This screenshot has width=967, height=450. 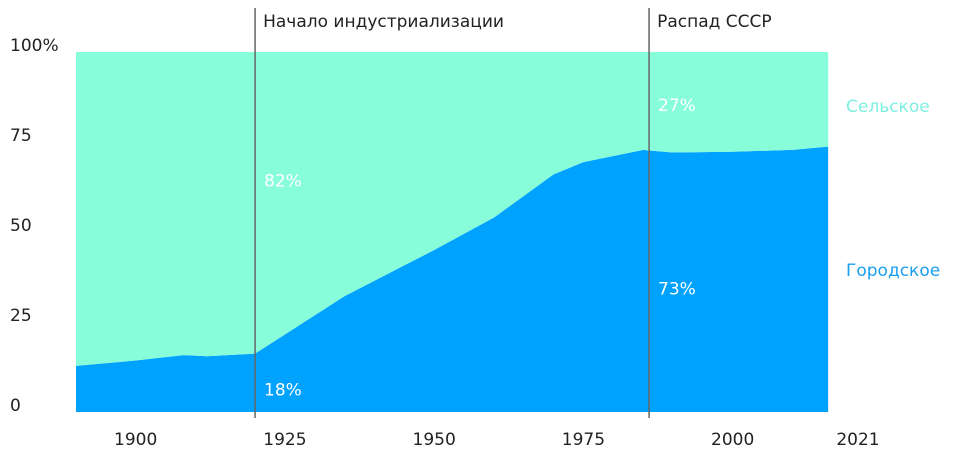 I want to click on event-label: Распад СССР, so click(x=714, y=22).